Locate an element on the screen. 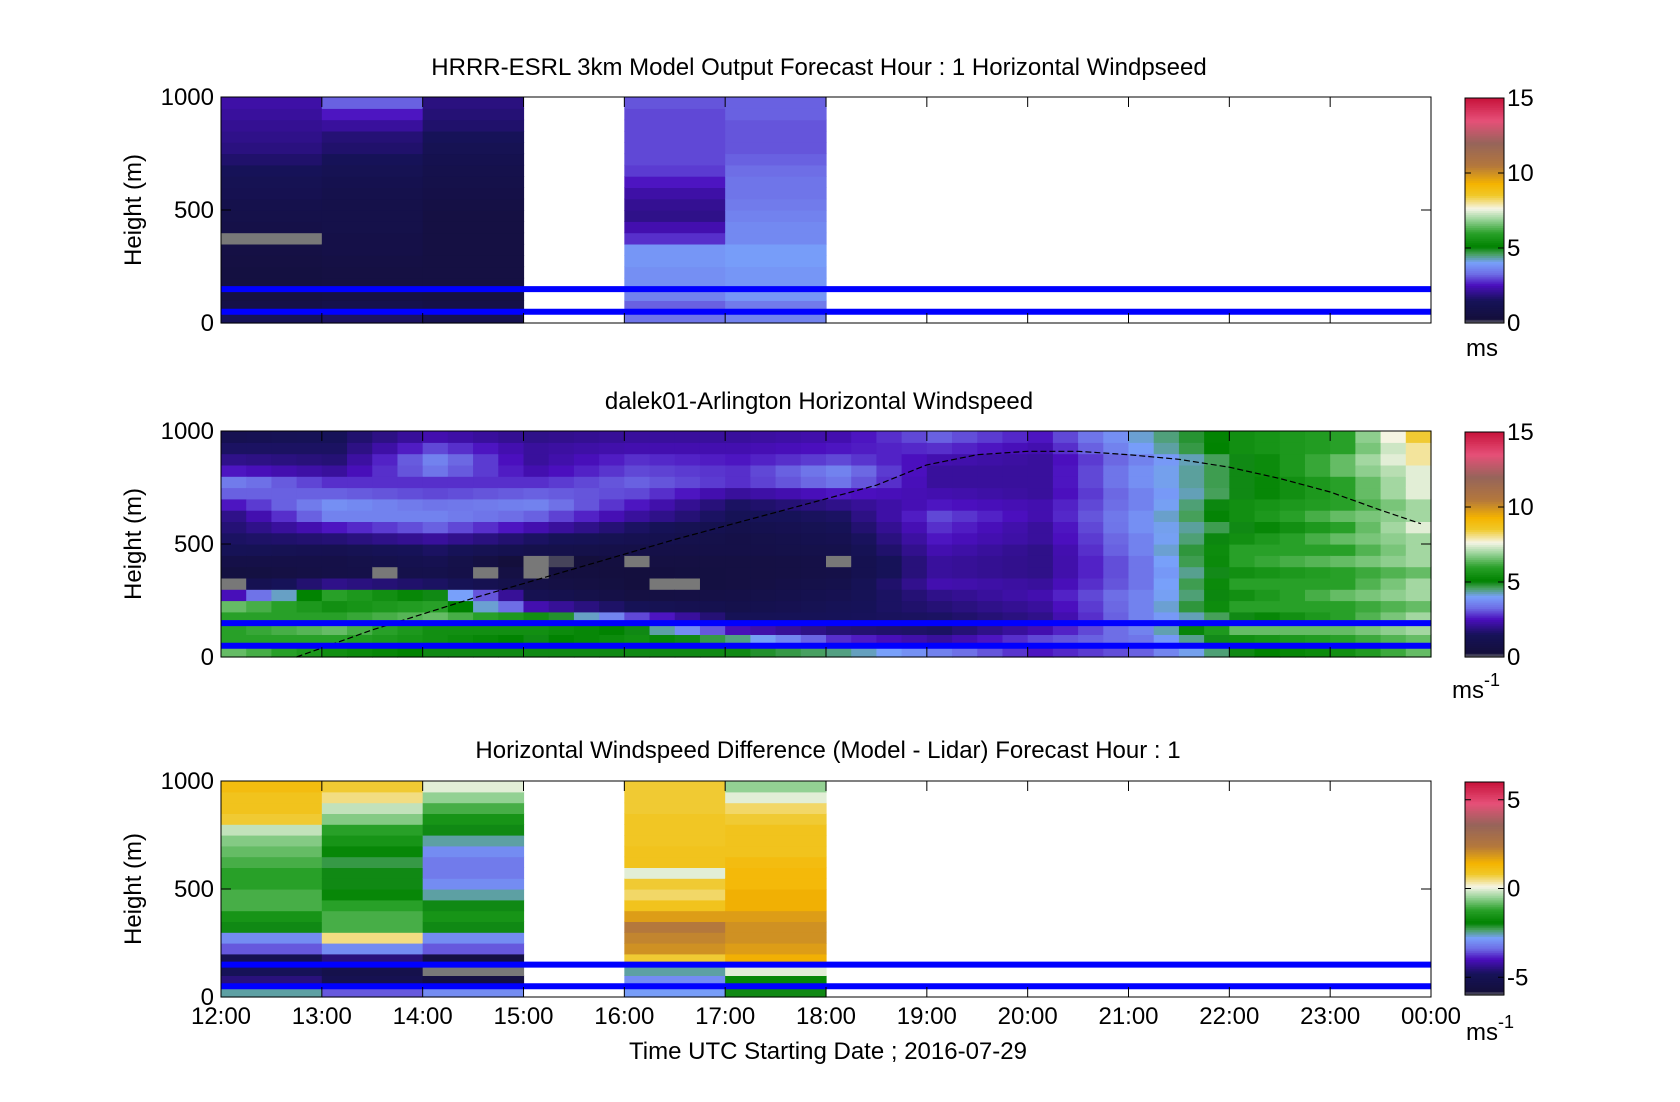 This screenshot has width=1680, height=1102. colorbar: -505 is located at coordinates (1496, 888).